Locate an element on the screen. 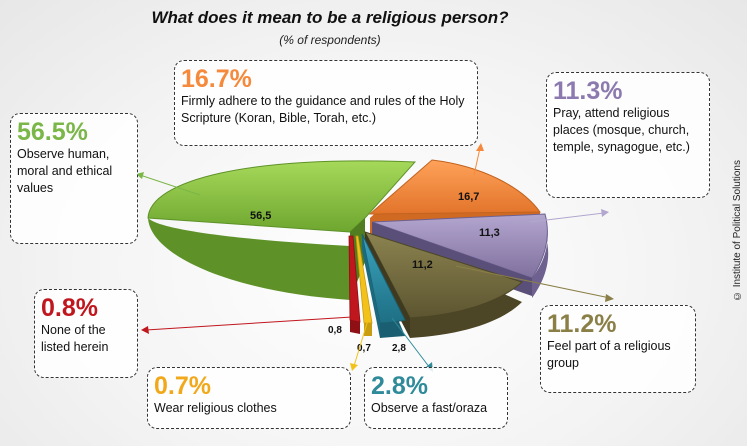 This screenshot has height=446, width=747. source-watermark: © Institute of Political Solutions is located at coordinates (737, 231).